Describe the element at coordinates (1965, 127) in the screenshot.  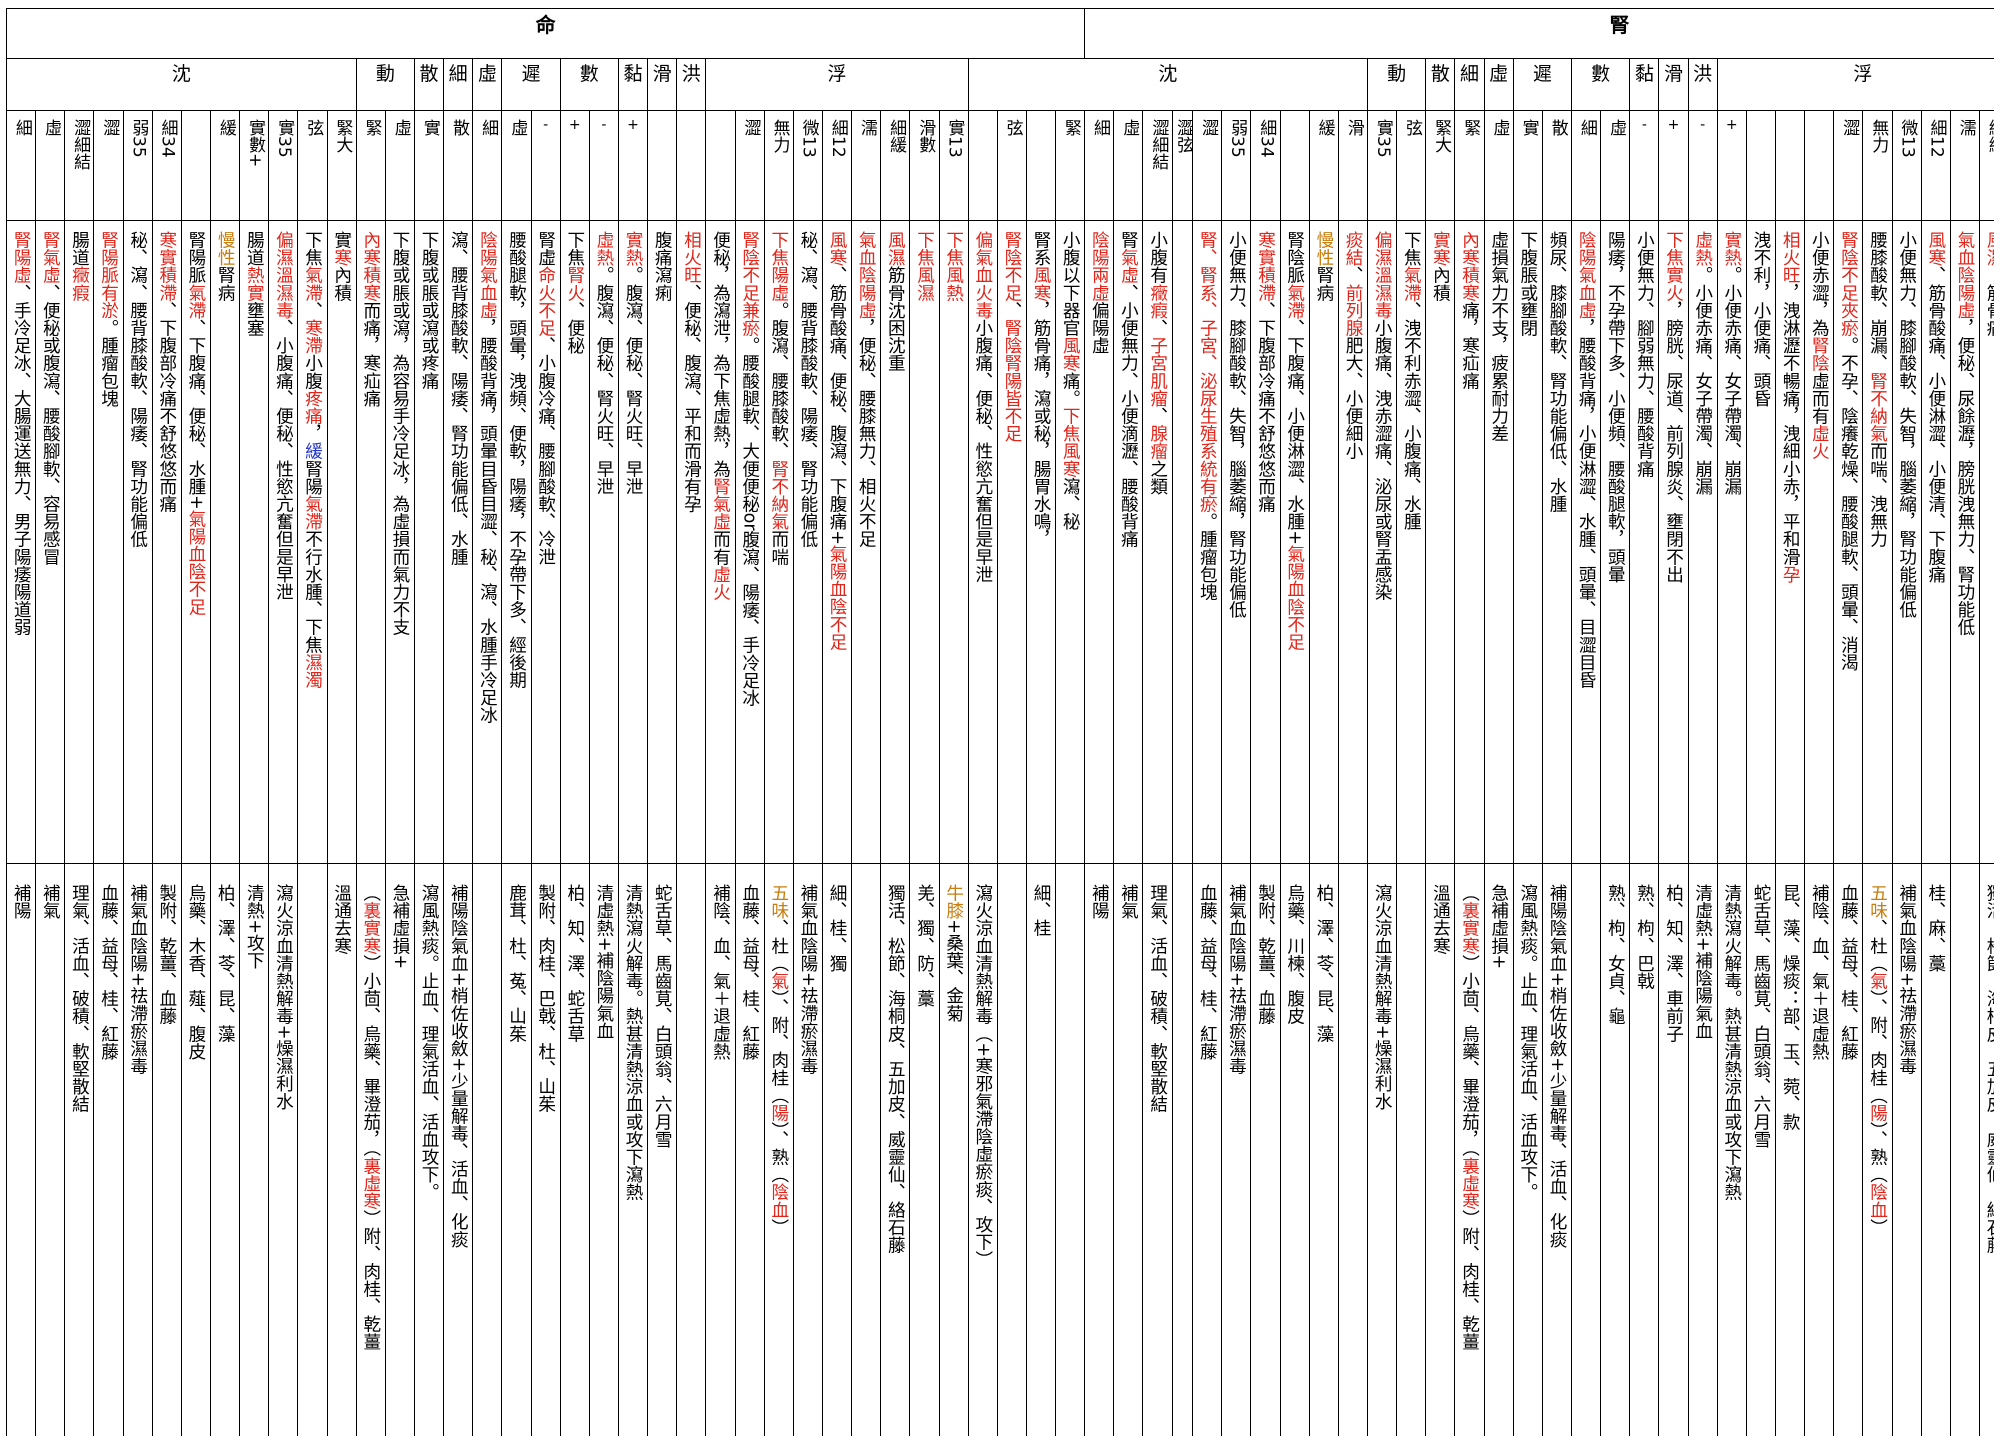
I see `pulse-subtype-label: 濡` at that location.